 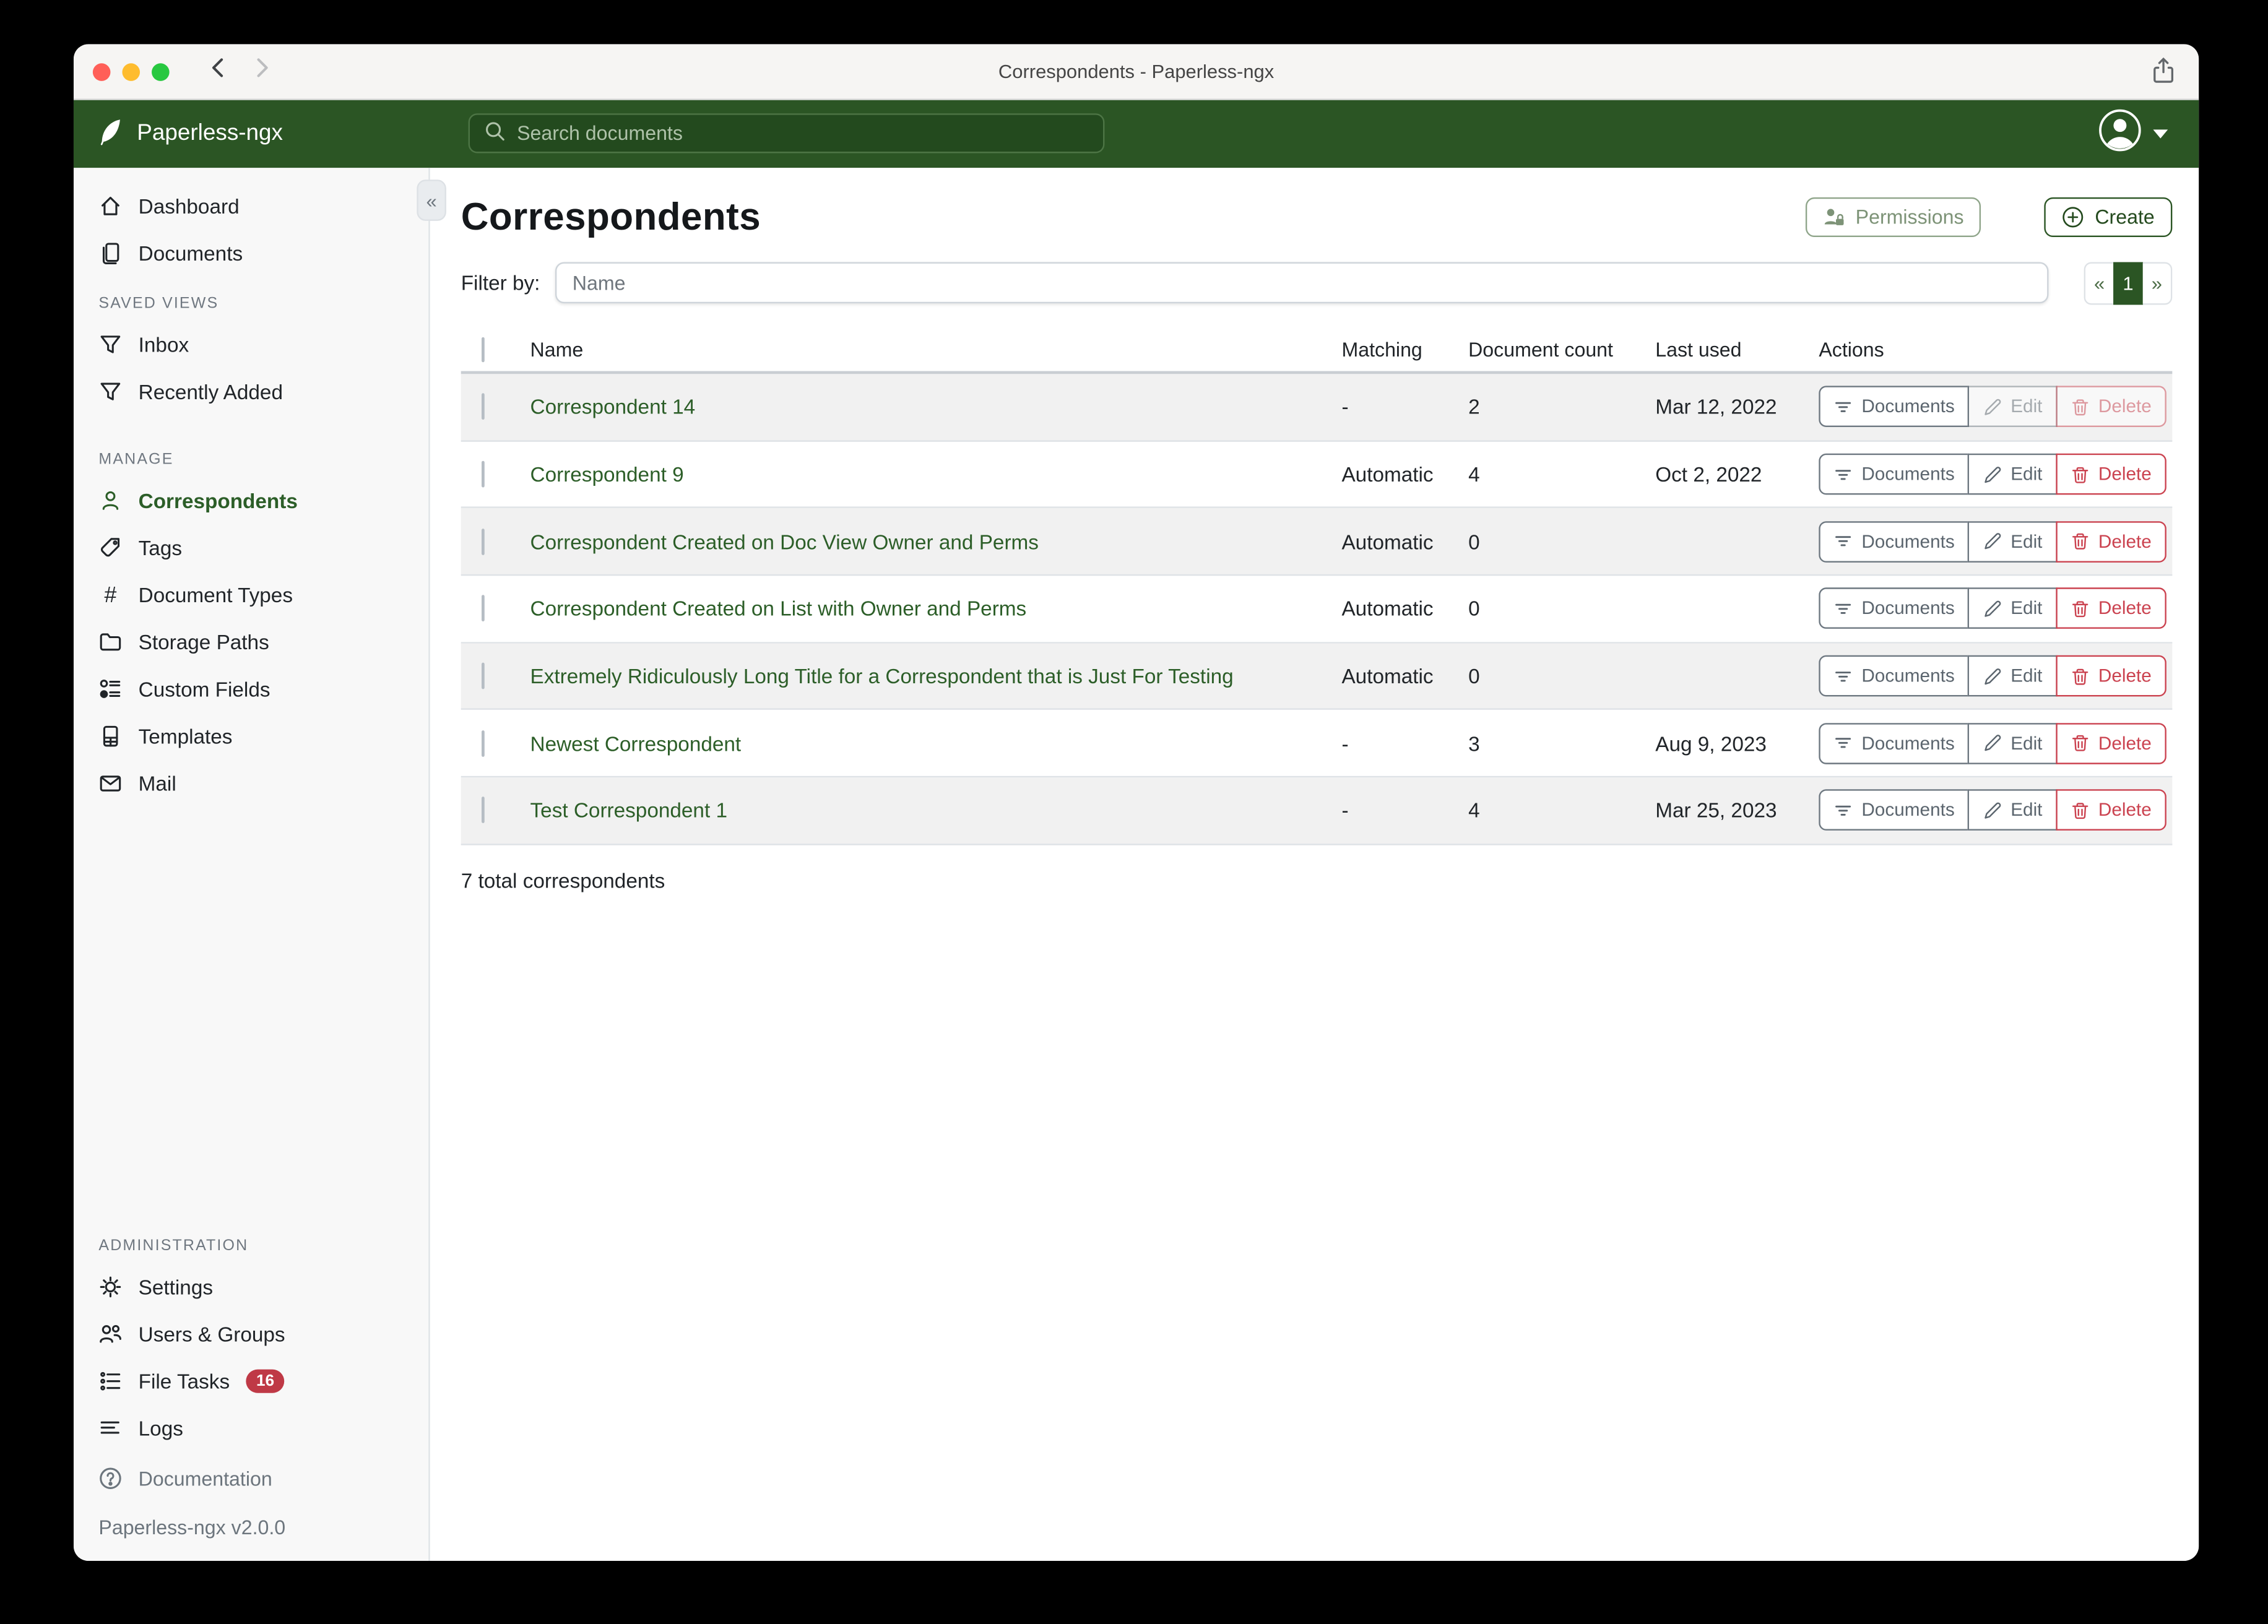 What do you see at coordinates (160, 1428) in the screenshot?
I see `sidebar-item-label: Logs` at bounding box center [160, 1428].